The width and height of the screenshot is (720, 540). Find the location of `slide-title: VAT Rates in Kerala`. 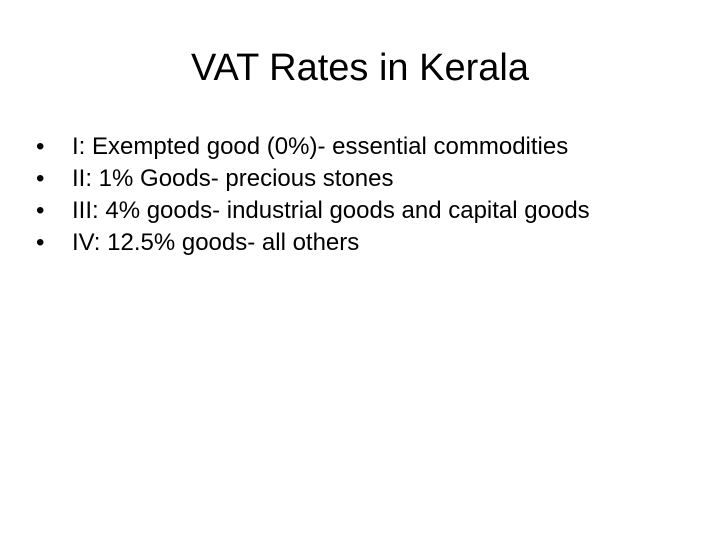

slide-title: VAT Rates in Kerala is located at coordinates (360, 68).